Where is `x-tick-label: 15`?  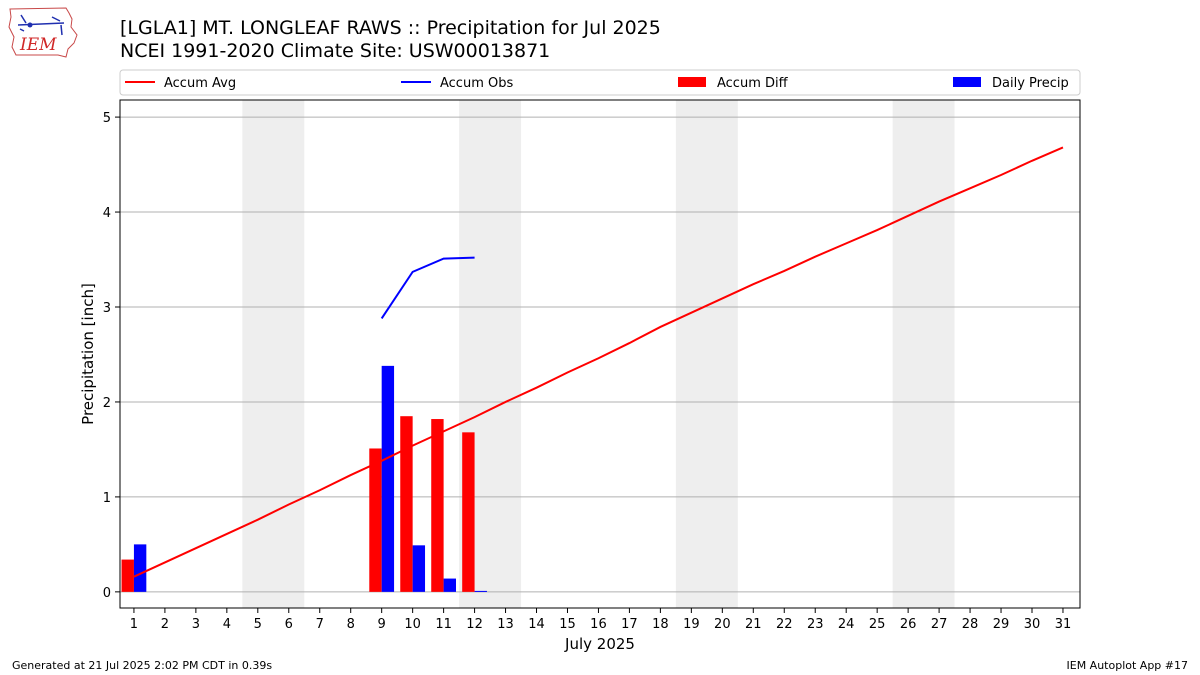 x-tick-label: 15 is located at coordinates (567, 624).